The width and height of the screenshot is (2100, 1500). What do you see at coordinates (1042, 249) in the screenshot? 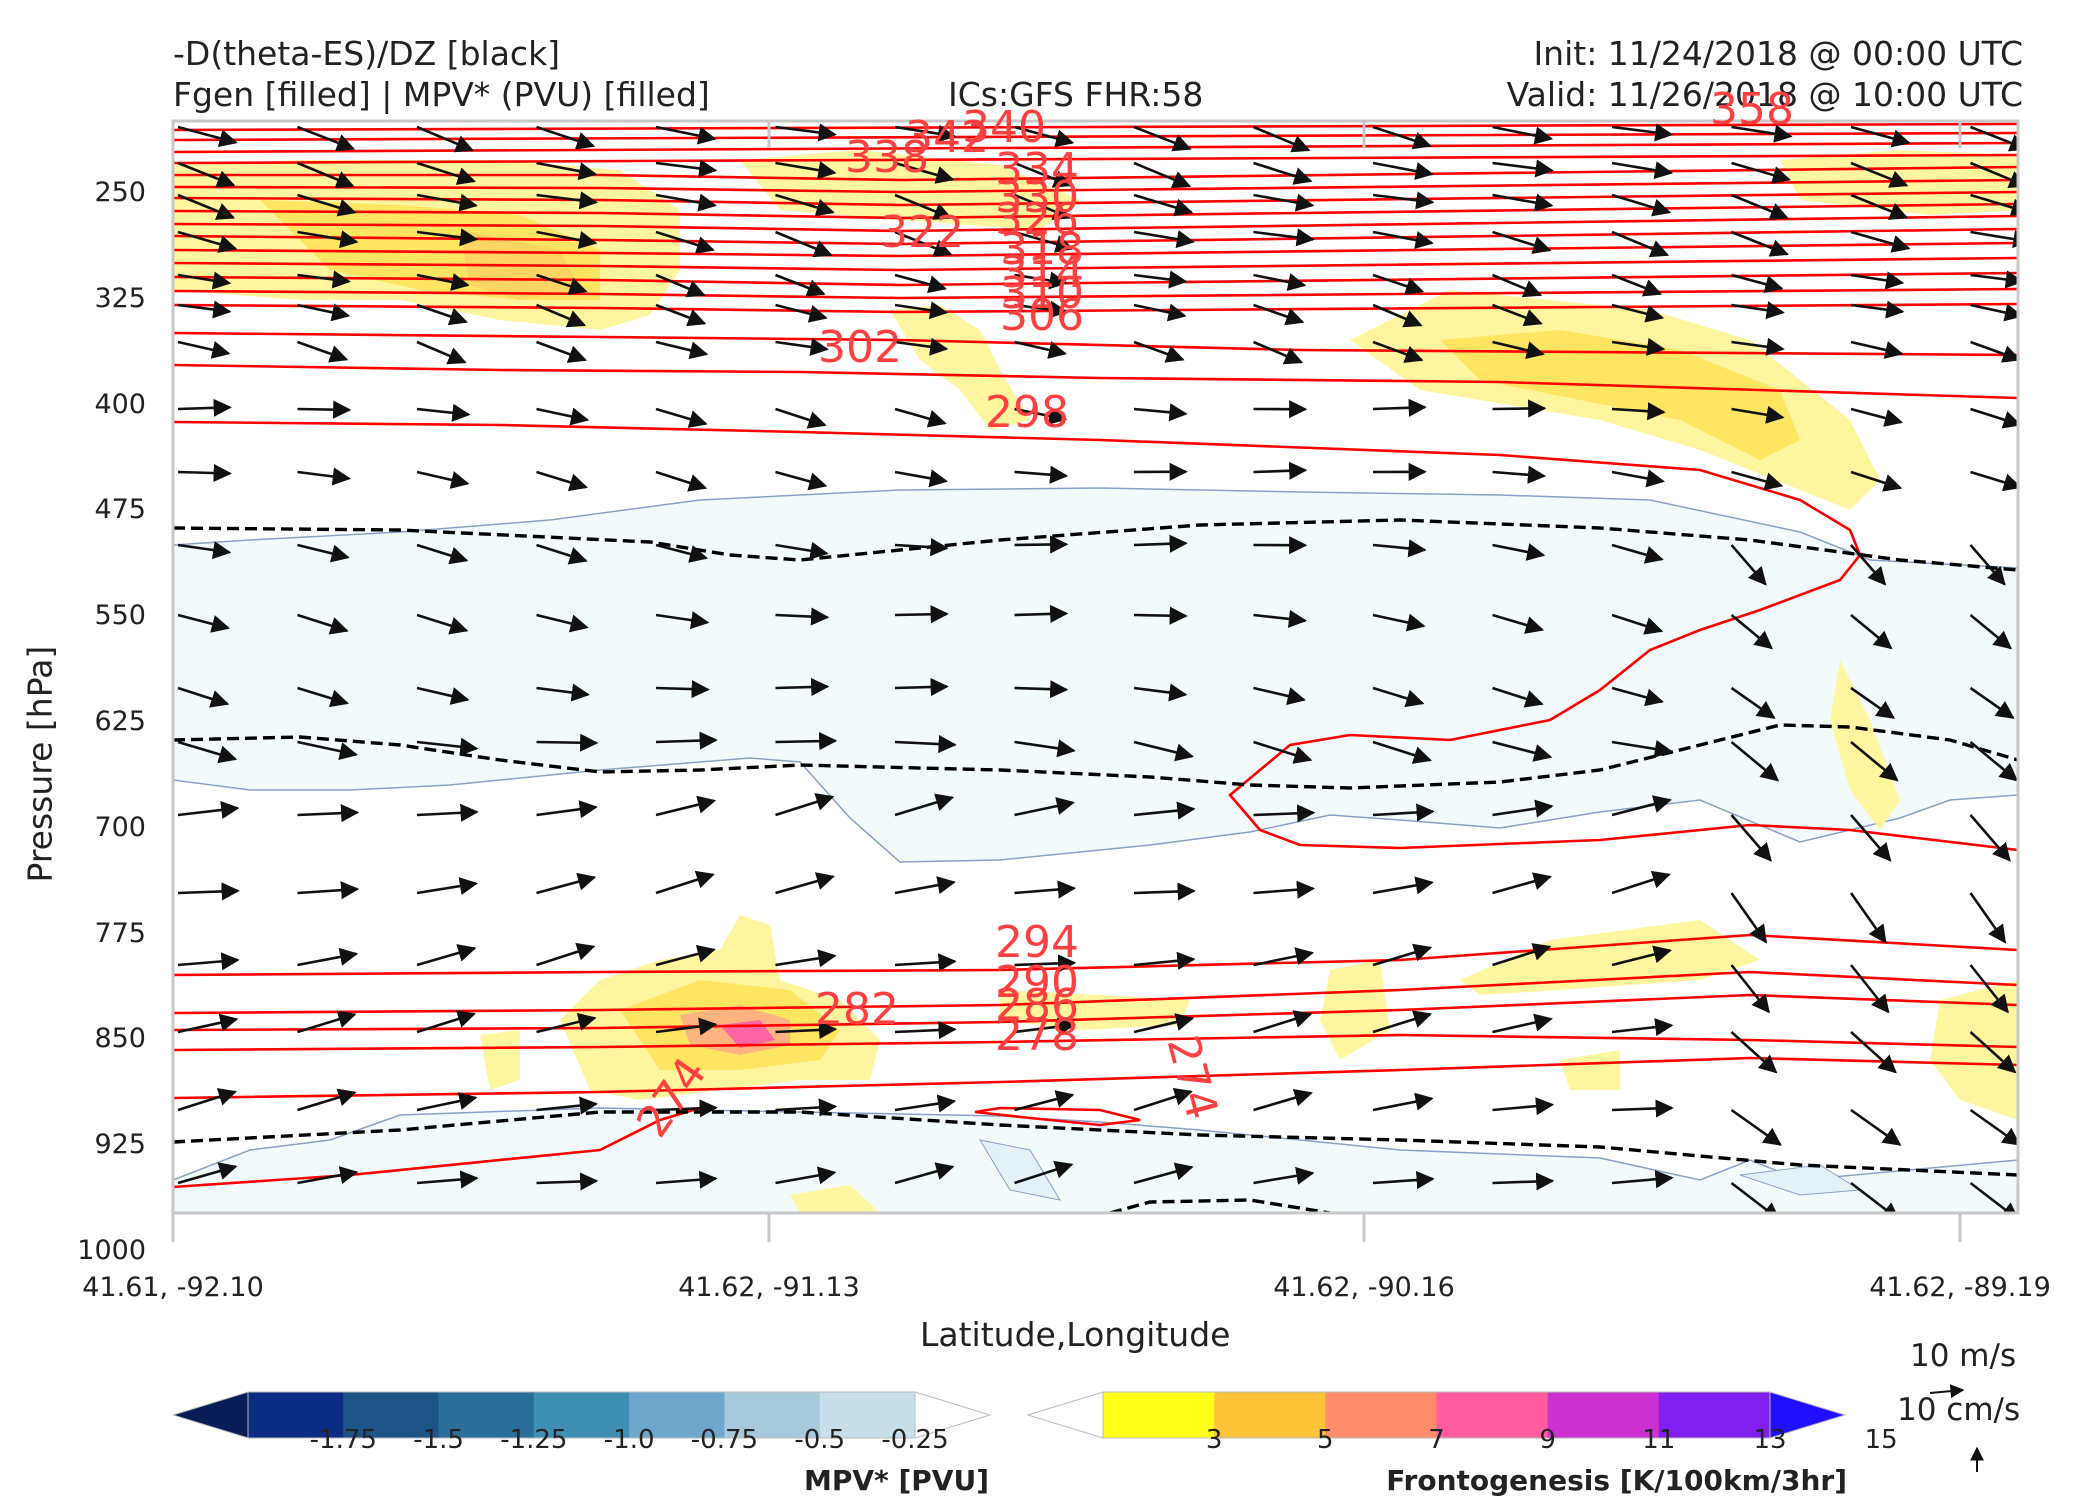
I see `contour-label: 318` at bounding box center [1042, 249].